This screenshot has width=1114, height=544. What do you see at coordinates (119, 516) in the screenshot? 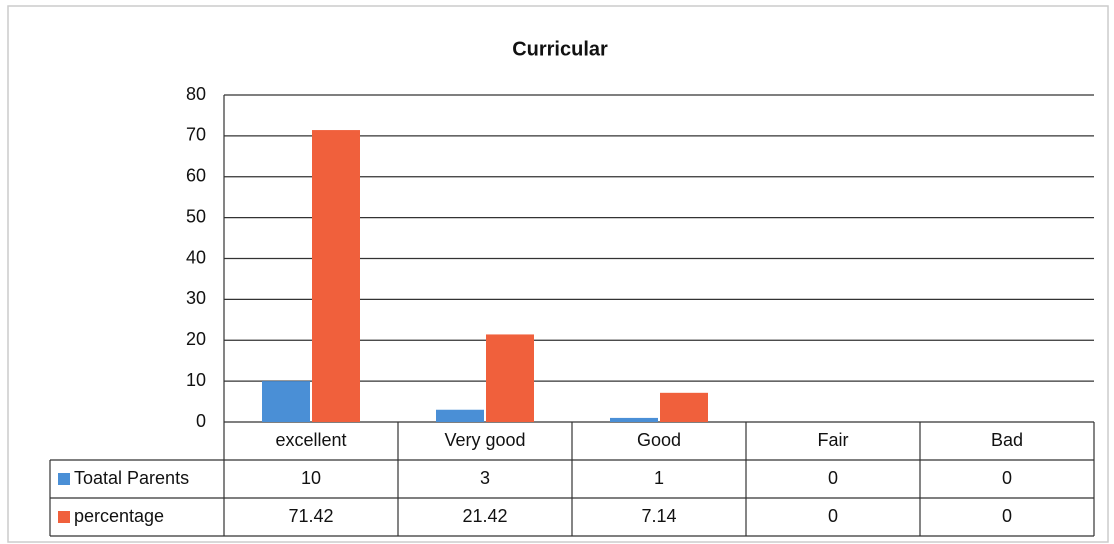
I see `legend-label: percentage` at bounding box center [119, 516].